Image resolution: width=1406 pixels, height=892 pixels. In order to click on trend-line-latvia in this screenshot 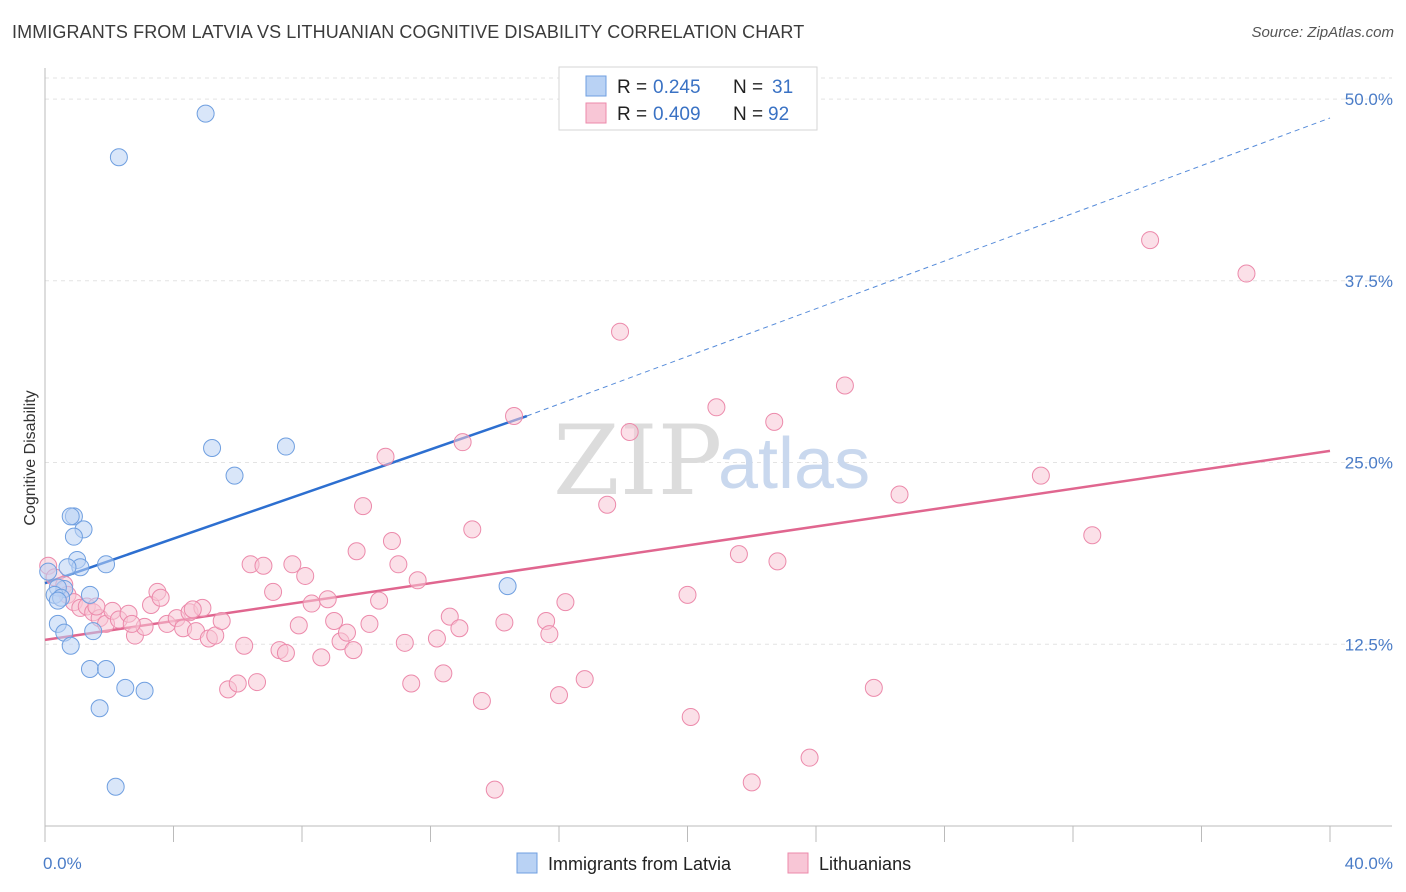, I will do `click(286, 499)`.